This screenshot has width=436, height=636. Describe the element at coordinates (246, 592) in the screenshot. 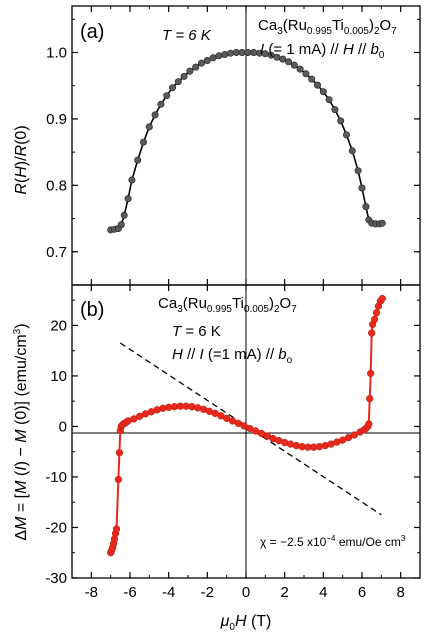

I see `panel-b-xtick-label: 0` at that location.